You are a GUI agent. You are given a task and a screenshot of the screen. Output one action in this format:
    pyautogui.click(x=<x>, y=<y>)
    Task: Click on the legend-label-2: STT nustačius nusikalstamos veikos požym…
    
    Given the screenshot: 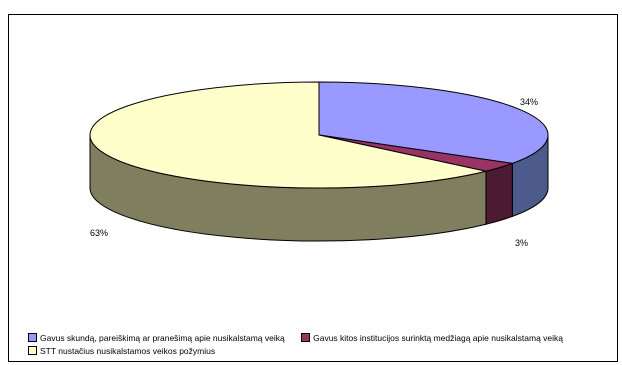 What is the action you would take?
    pyautogui.click(x=128, y=351)
    